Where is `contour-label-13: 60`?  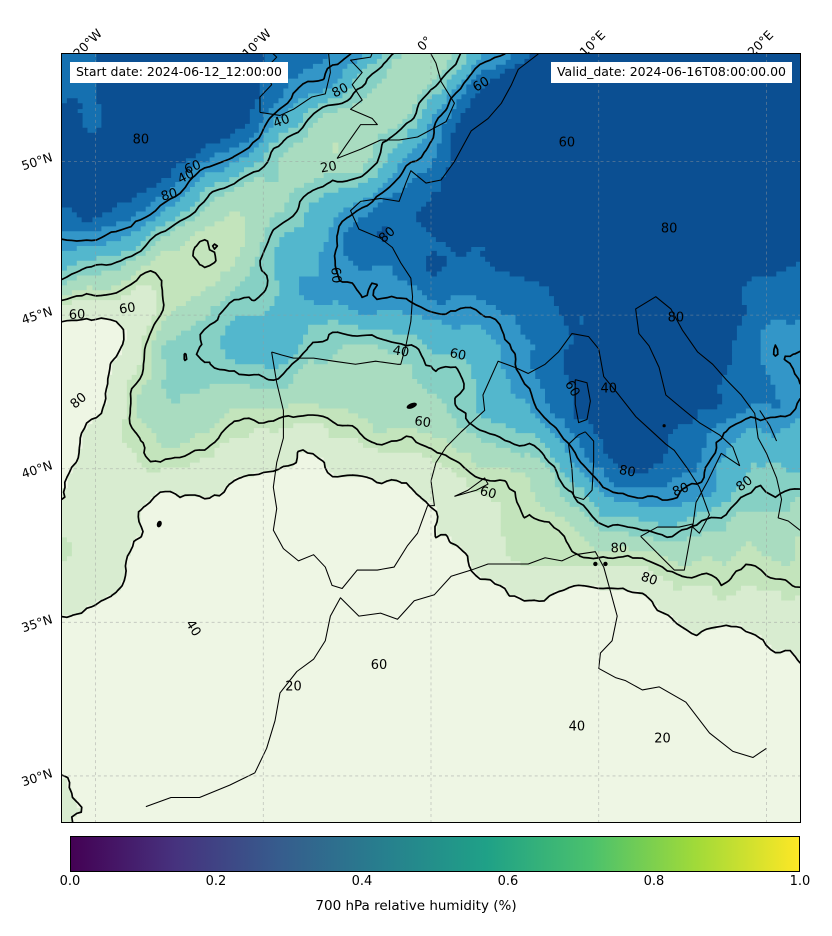 contour-label-13: 60 is located at coordinates (77, 315).